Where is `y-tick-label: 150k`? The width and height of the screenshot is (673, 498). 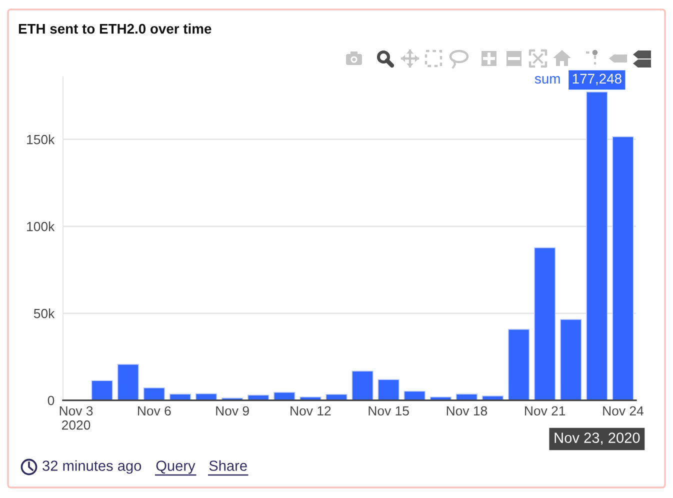 y-tick-label: 150k is located at coordinates (41, 139).